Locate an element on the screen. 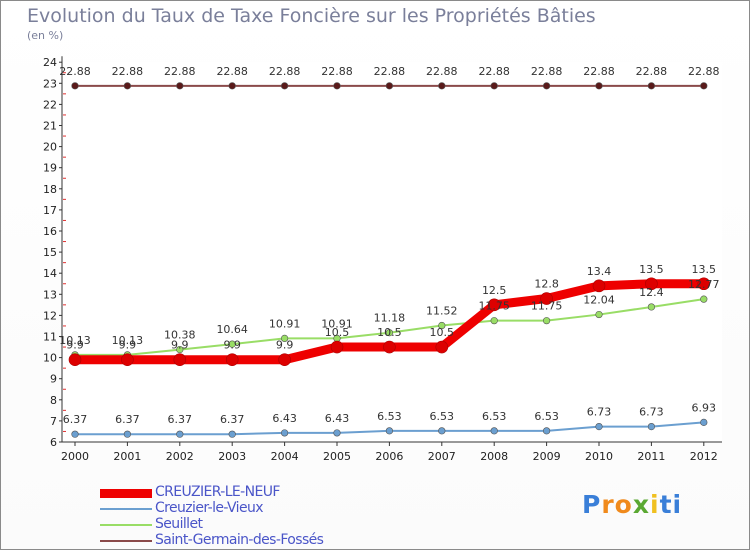  x-tick-label: 2000 is located at coordinates (75, 456).